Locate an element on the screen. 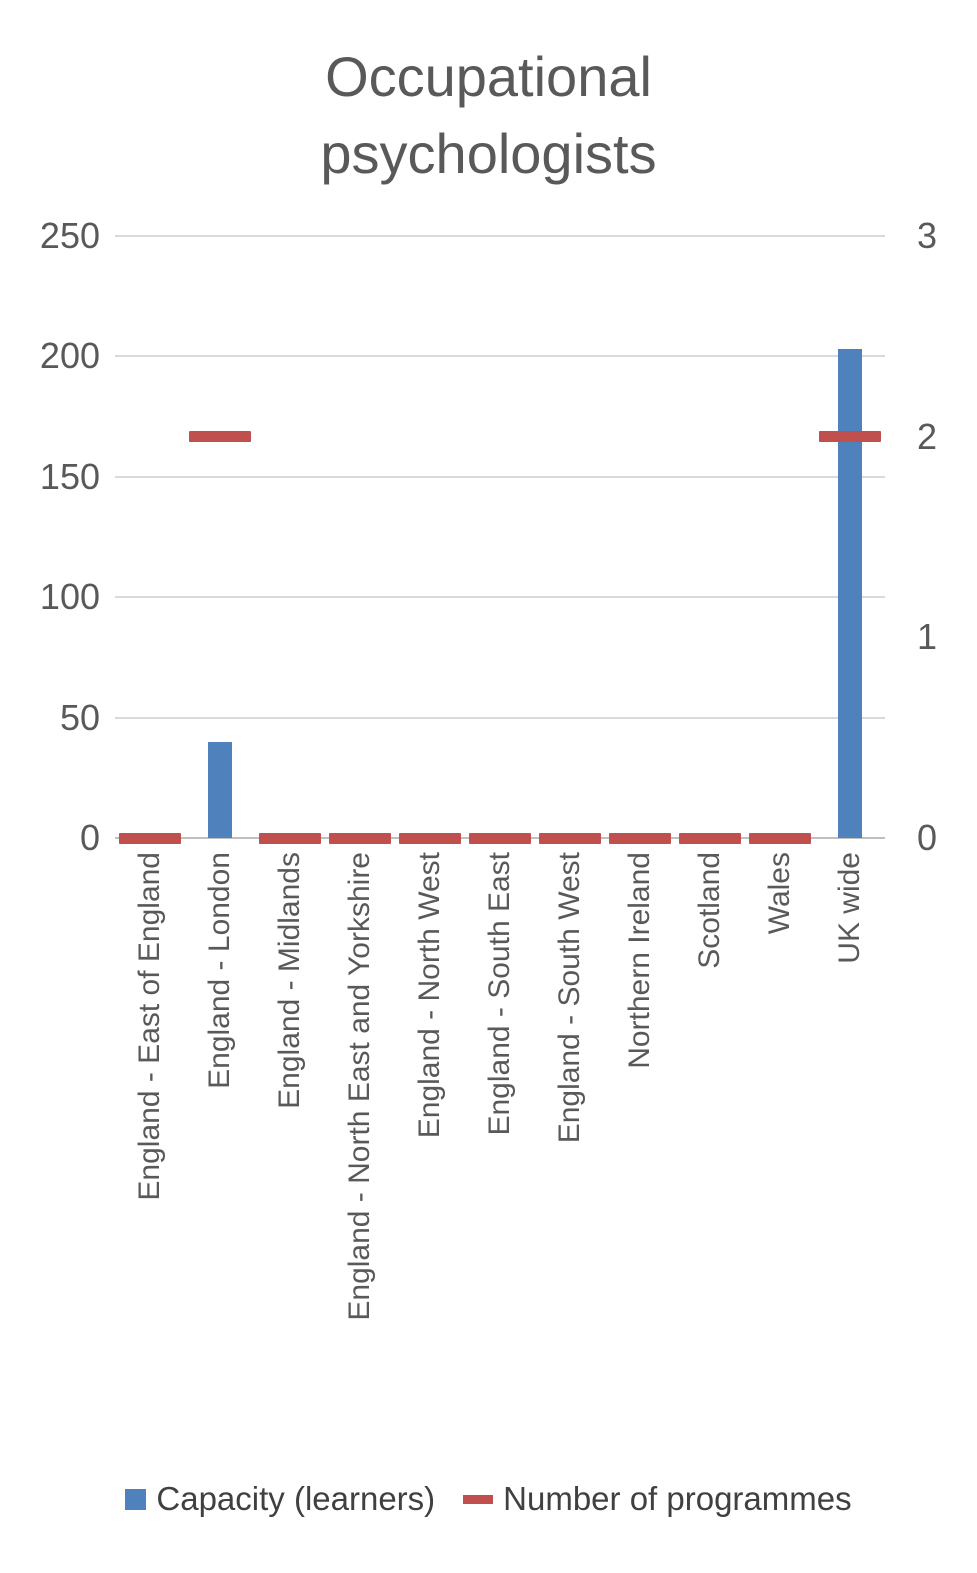  x-axis-label: England - North West is located at coordinates (429, 995).